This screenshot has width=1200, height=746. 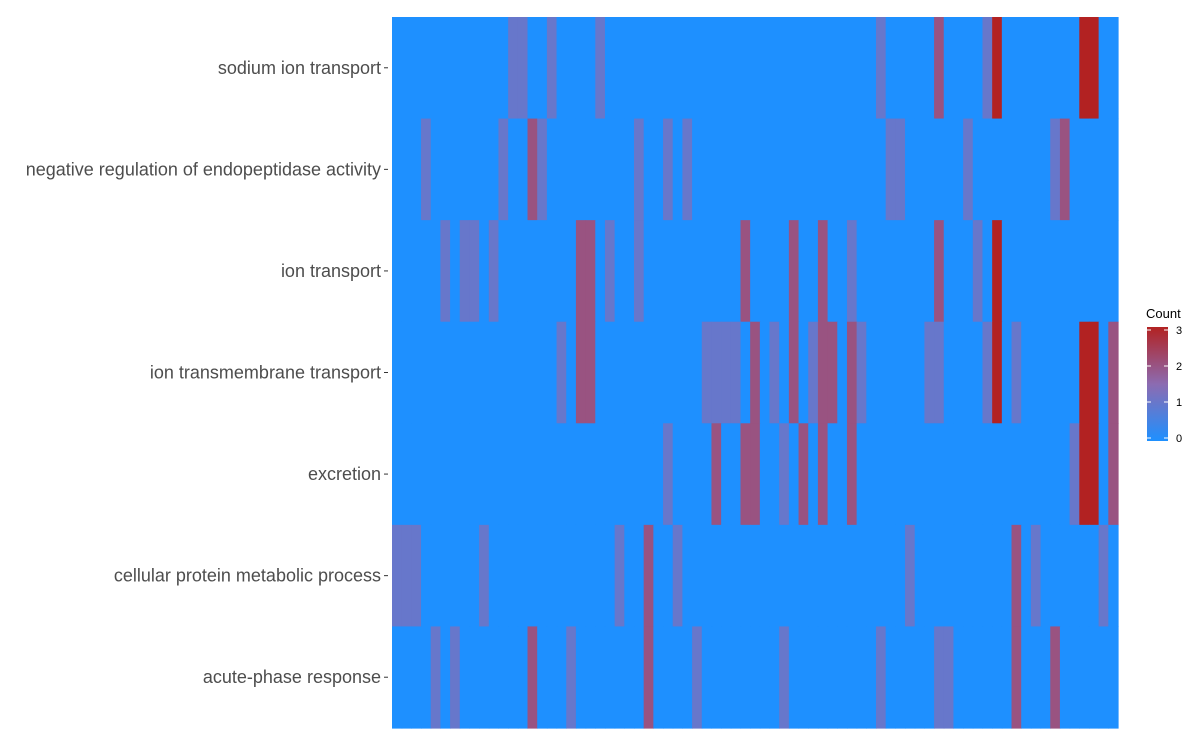 What do you see at coordinates (1179, 331) in the screenshot?
I see `legend-tick-label: 3` at bounding box center [1179, 331].